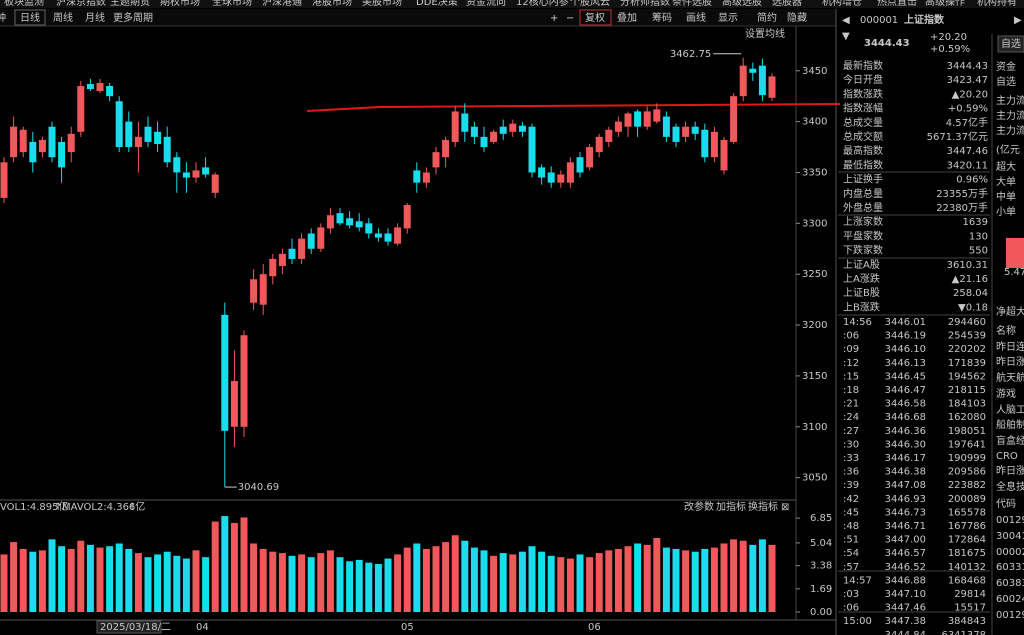 The image size is (1024, 635). I want to click on tick-volume: 15517, so click(970, 608).